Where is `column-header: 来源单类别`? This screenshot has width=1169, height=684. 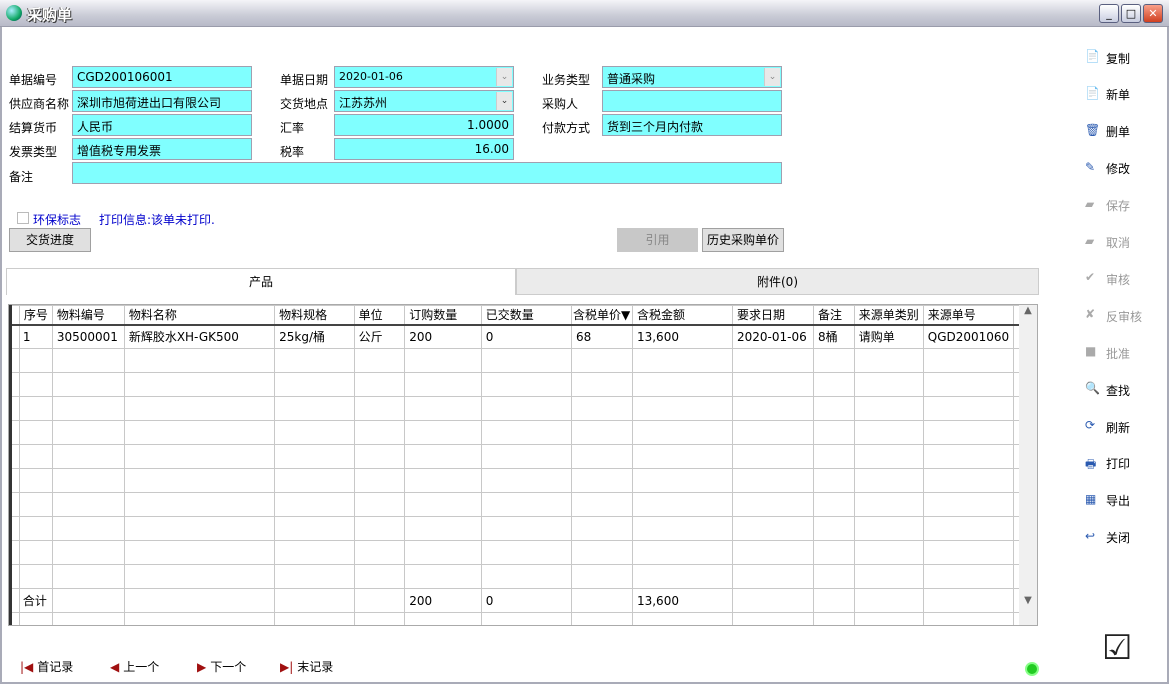
column-header: 来源单类别 is located at coordinates (888, 315).